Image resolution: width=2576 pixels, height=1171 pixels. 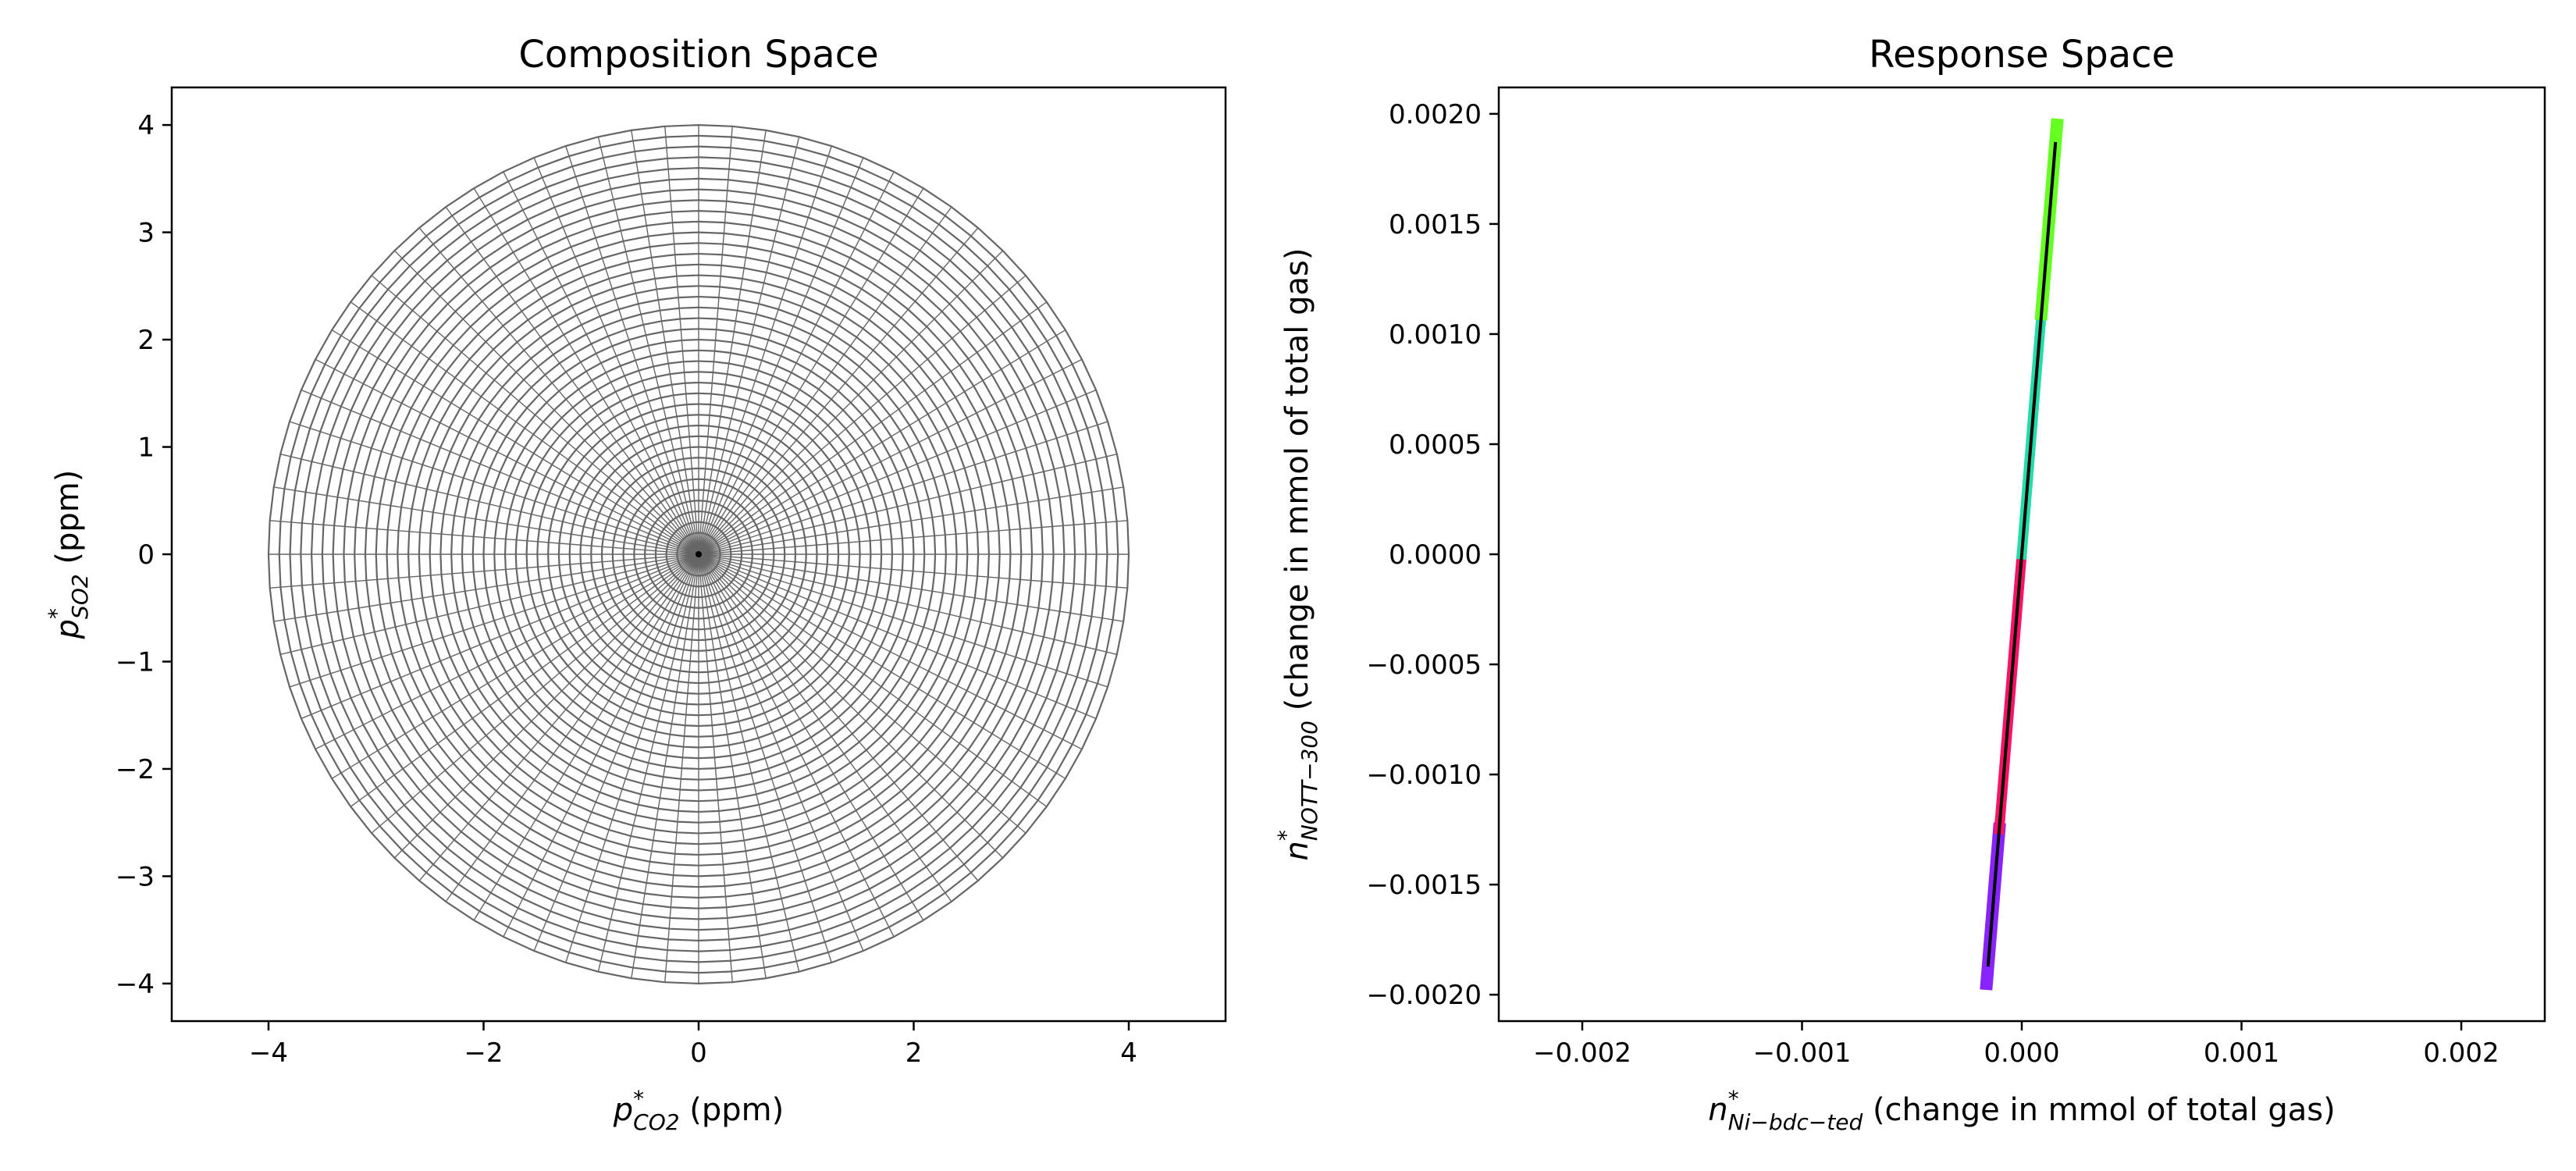 What do you see at coordinates (914, 1053) in the screenshot?
I see `x-tick-label: 2` at bounding box center [914, 1053].